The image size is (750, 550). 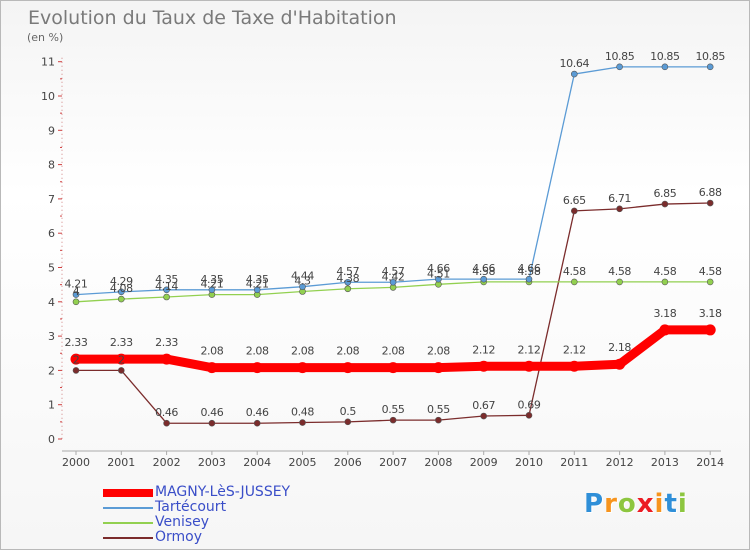 I want to click on y-tick-label: 9, so click(x=51, y=130).